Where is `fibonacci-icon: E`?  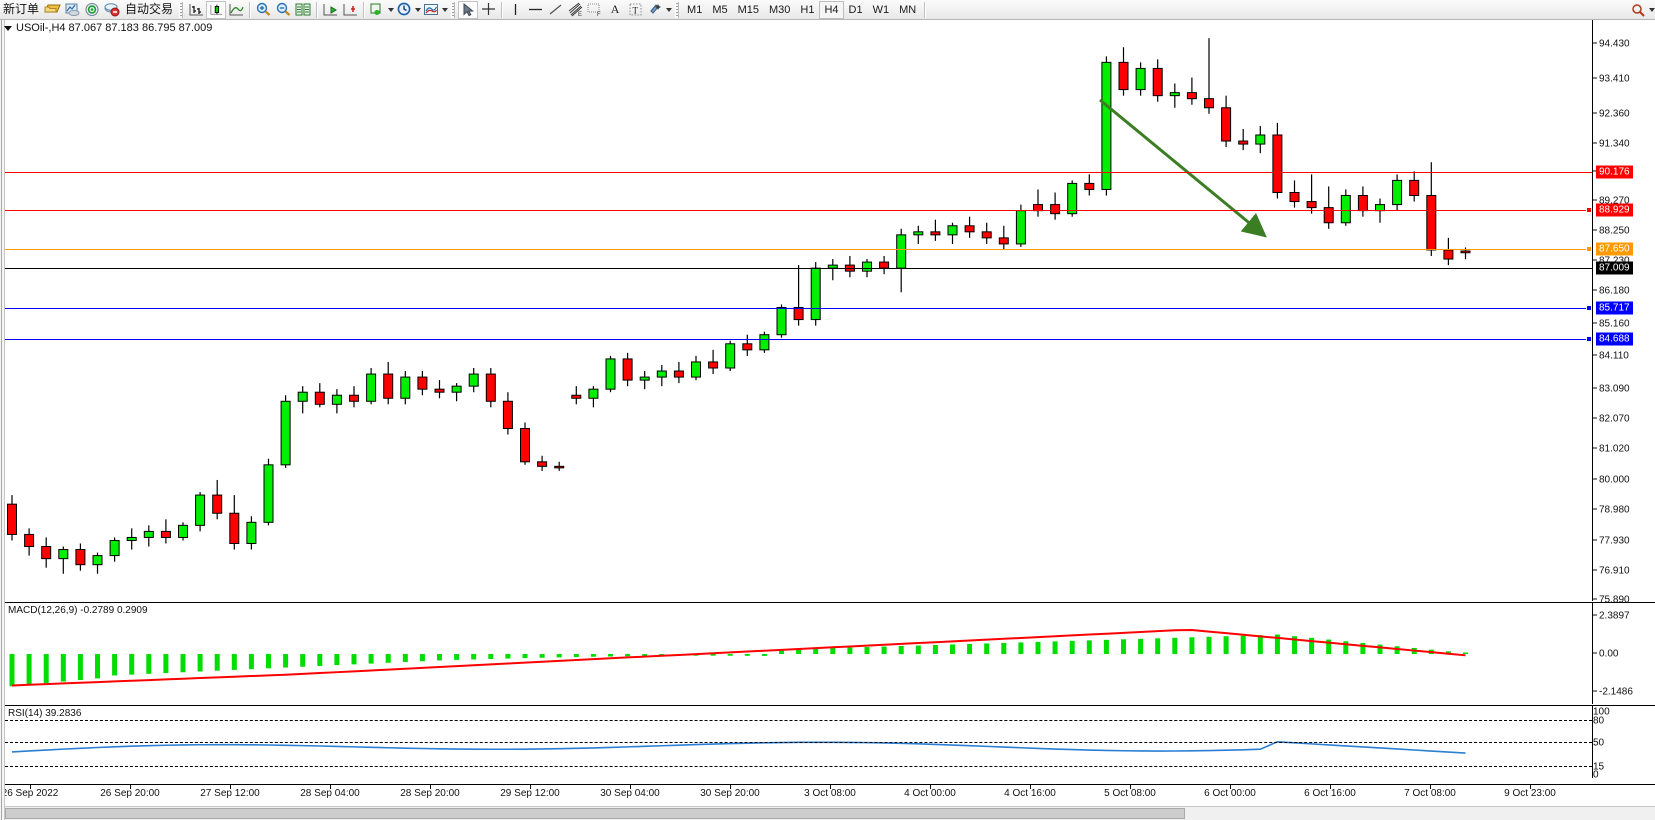 fibonacci-icon: E is located at coordinates (575, 10).